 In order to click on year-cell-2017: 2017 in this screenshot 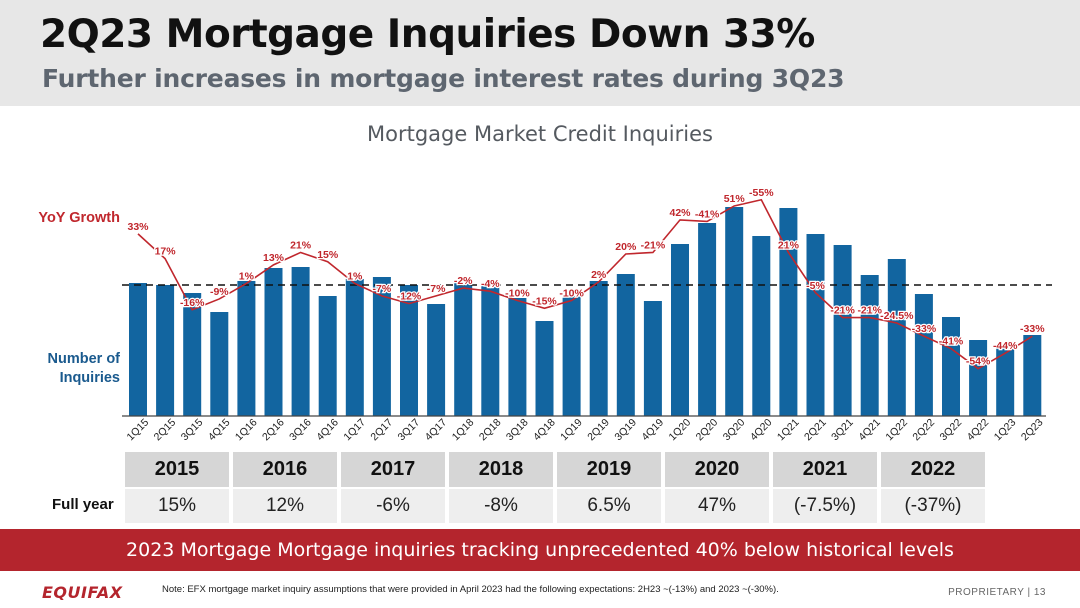, I will do `click(393, 469)`.